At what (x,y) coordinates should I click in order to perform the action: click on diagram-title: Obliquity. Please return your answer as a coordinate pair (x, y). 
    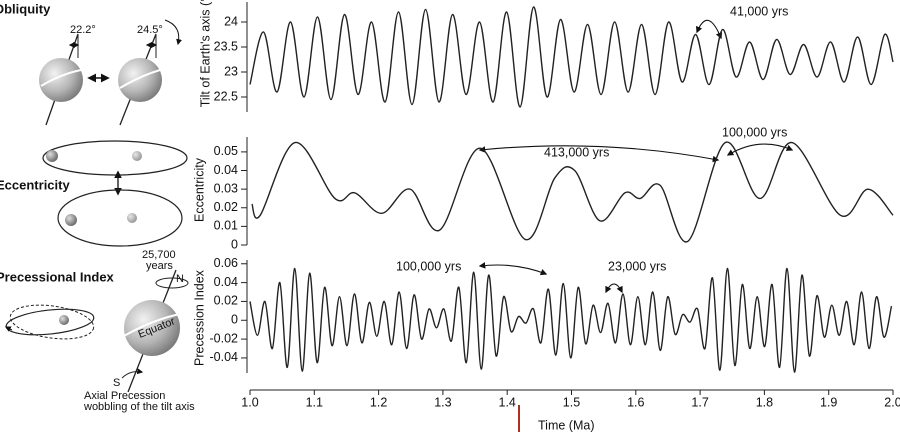
    Looking at the image, I should click on (25, 8).